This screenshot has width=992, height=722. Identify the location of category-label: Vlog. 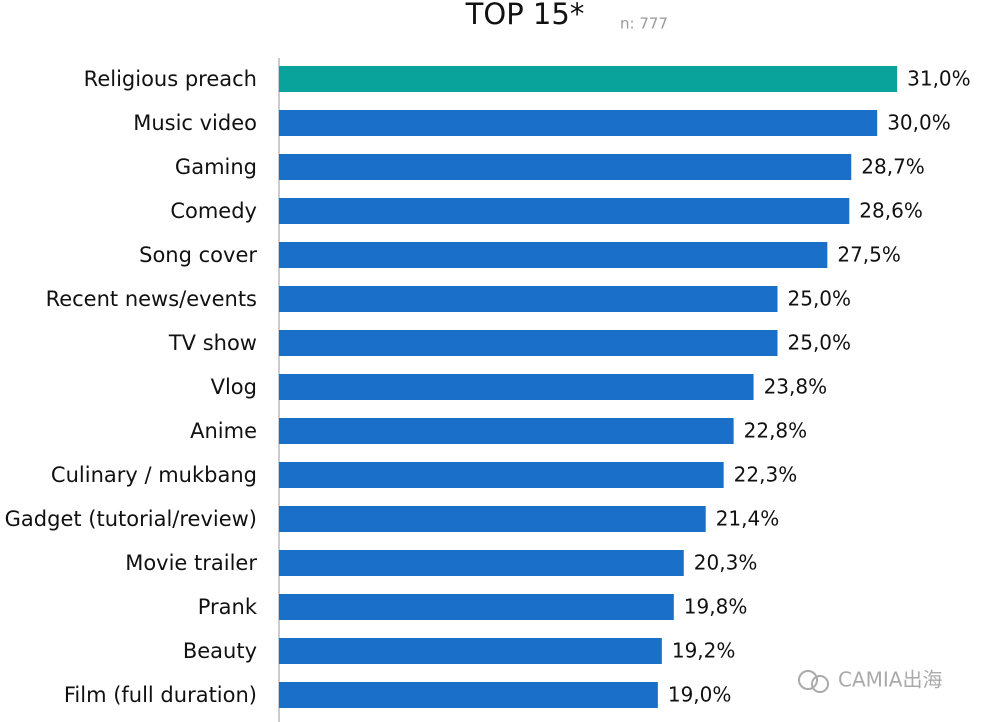
(234, 387).